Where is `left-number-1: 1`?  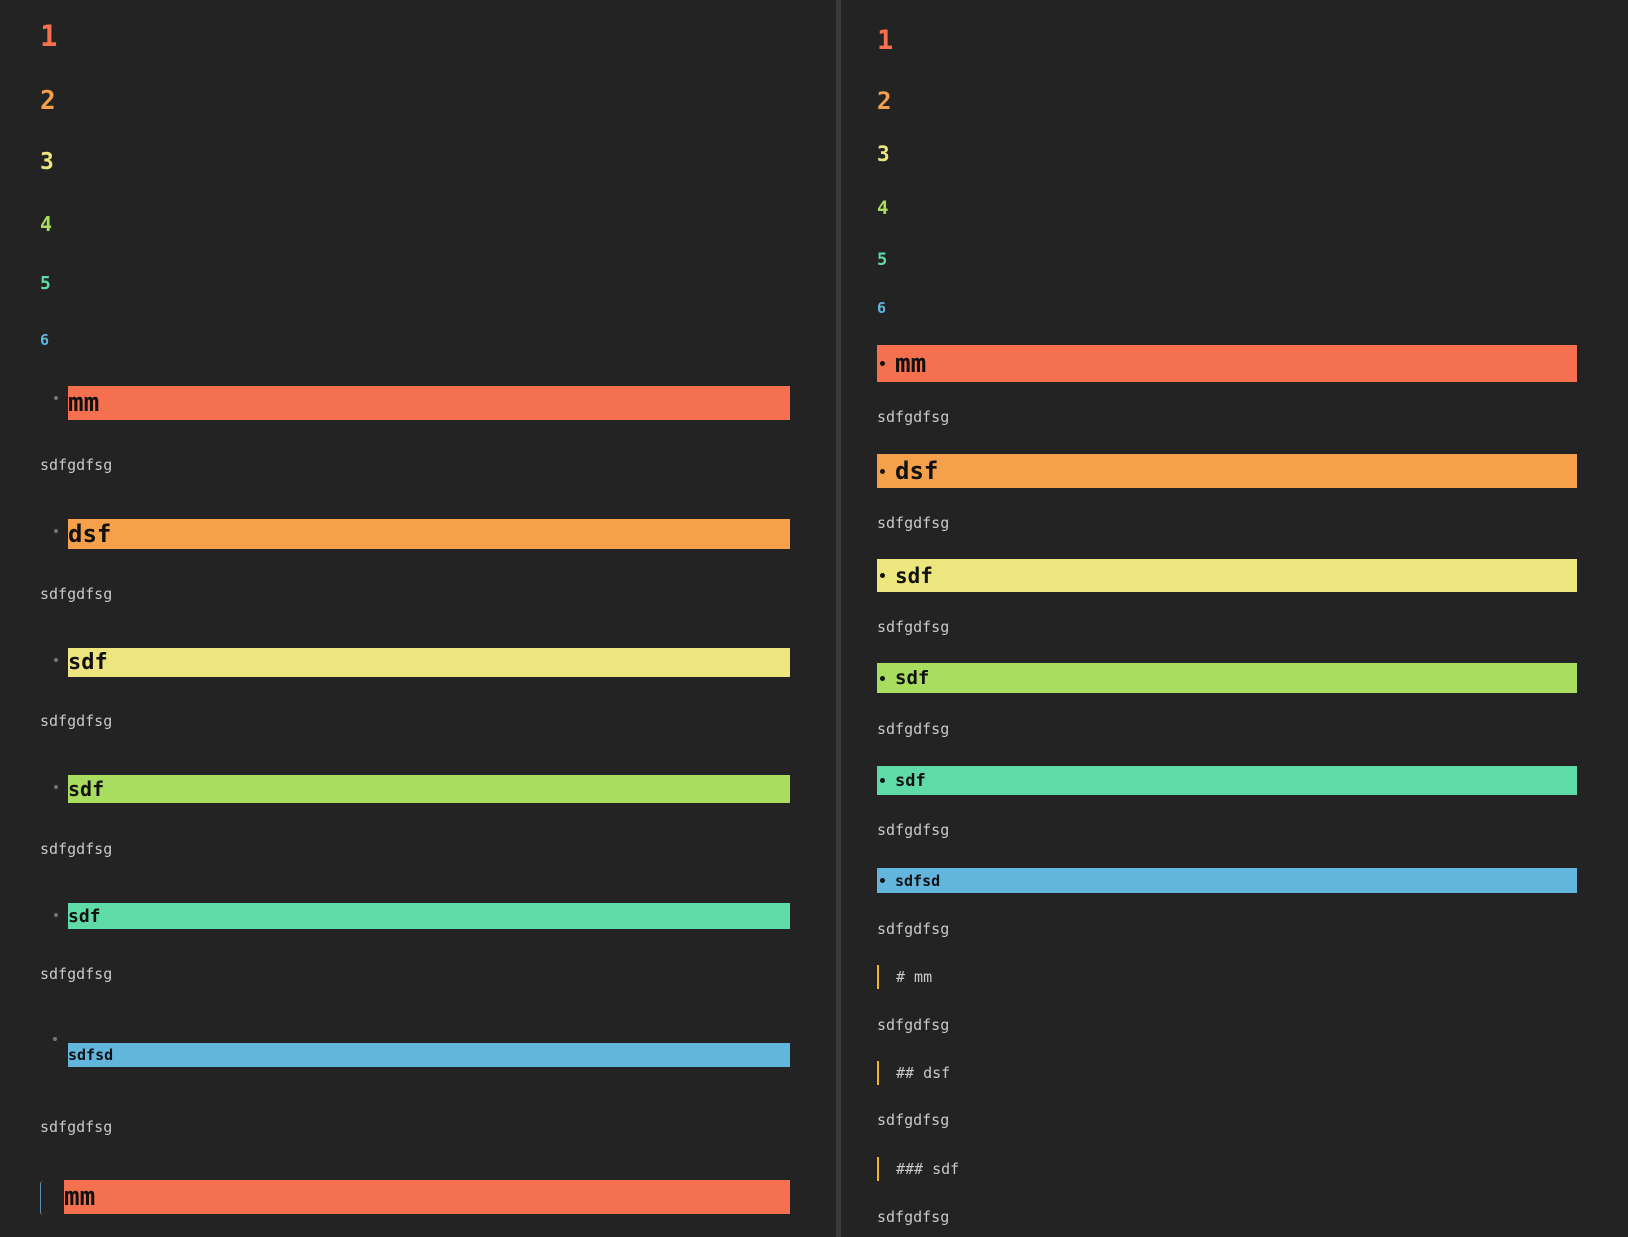
left-number-1: 1 is located at coordinates (49, 36).